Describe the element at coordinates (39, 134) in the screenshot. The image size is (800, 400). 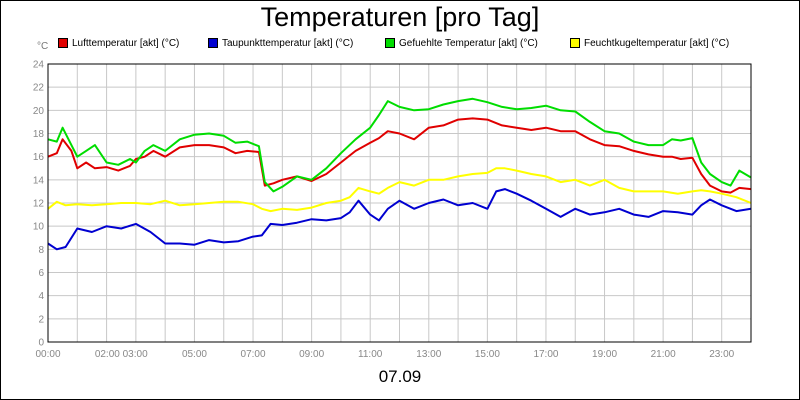
I see `y-tick-label: 18` at that location.